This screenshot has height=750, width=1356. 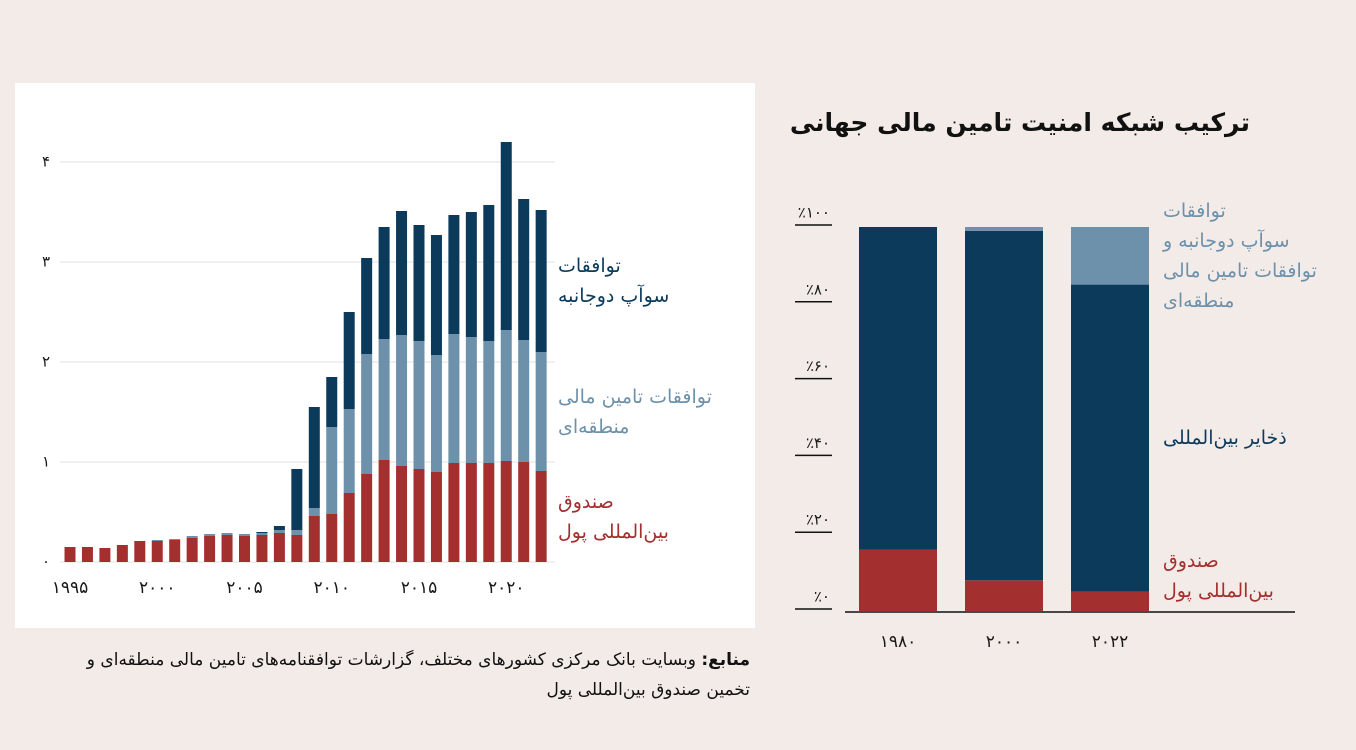 I want to click on chart-title: ترکیب شبکه امنیت تامین مالی جهانی, so click(x=1019, y=122).